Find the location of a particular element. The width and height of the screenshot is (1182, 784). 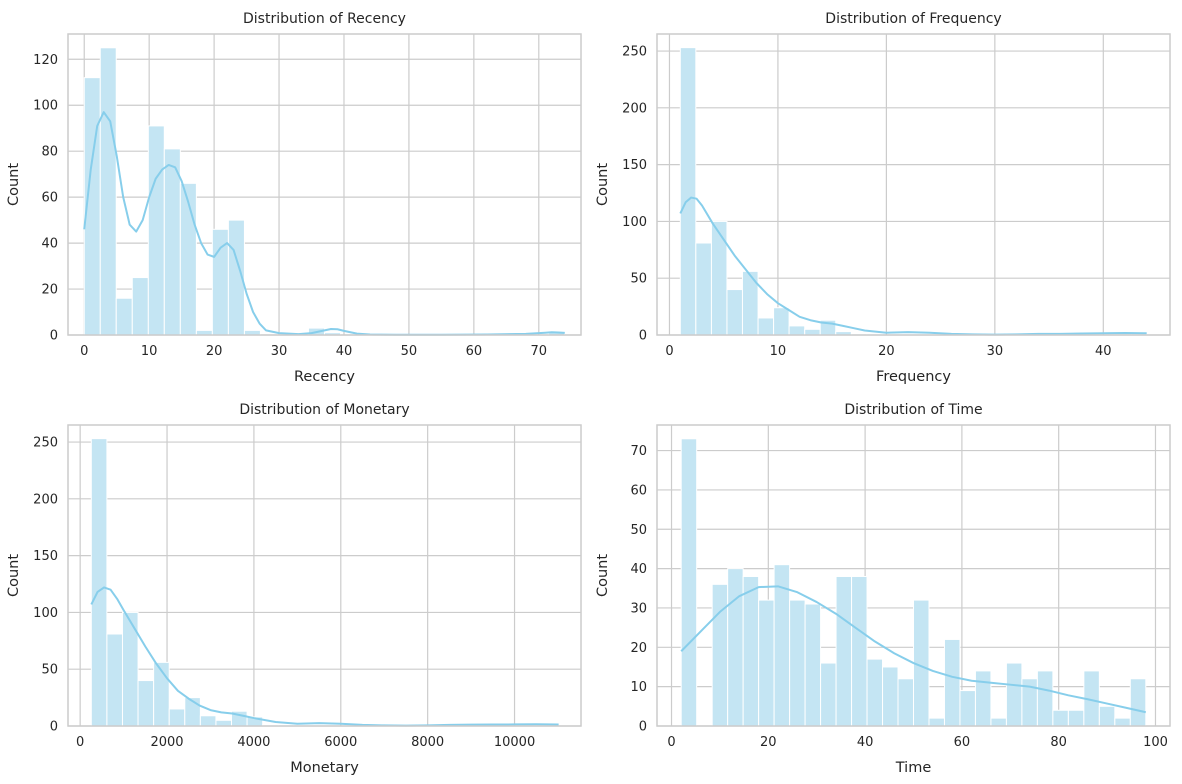

chart-title: Distribution of Frequency is located at coordinates (913, 19).